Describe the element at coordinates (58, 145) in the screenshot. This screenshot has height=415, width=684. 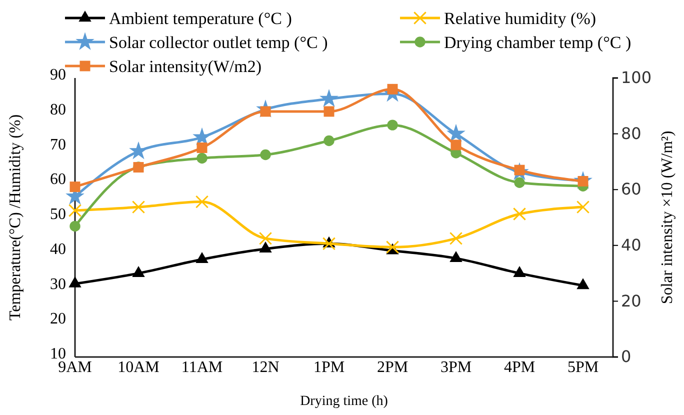
I see `y-tick-label: 70` at that location.